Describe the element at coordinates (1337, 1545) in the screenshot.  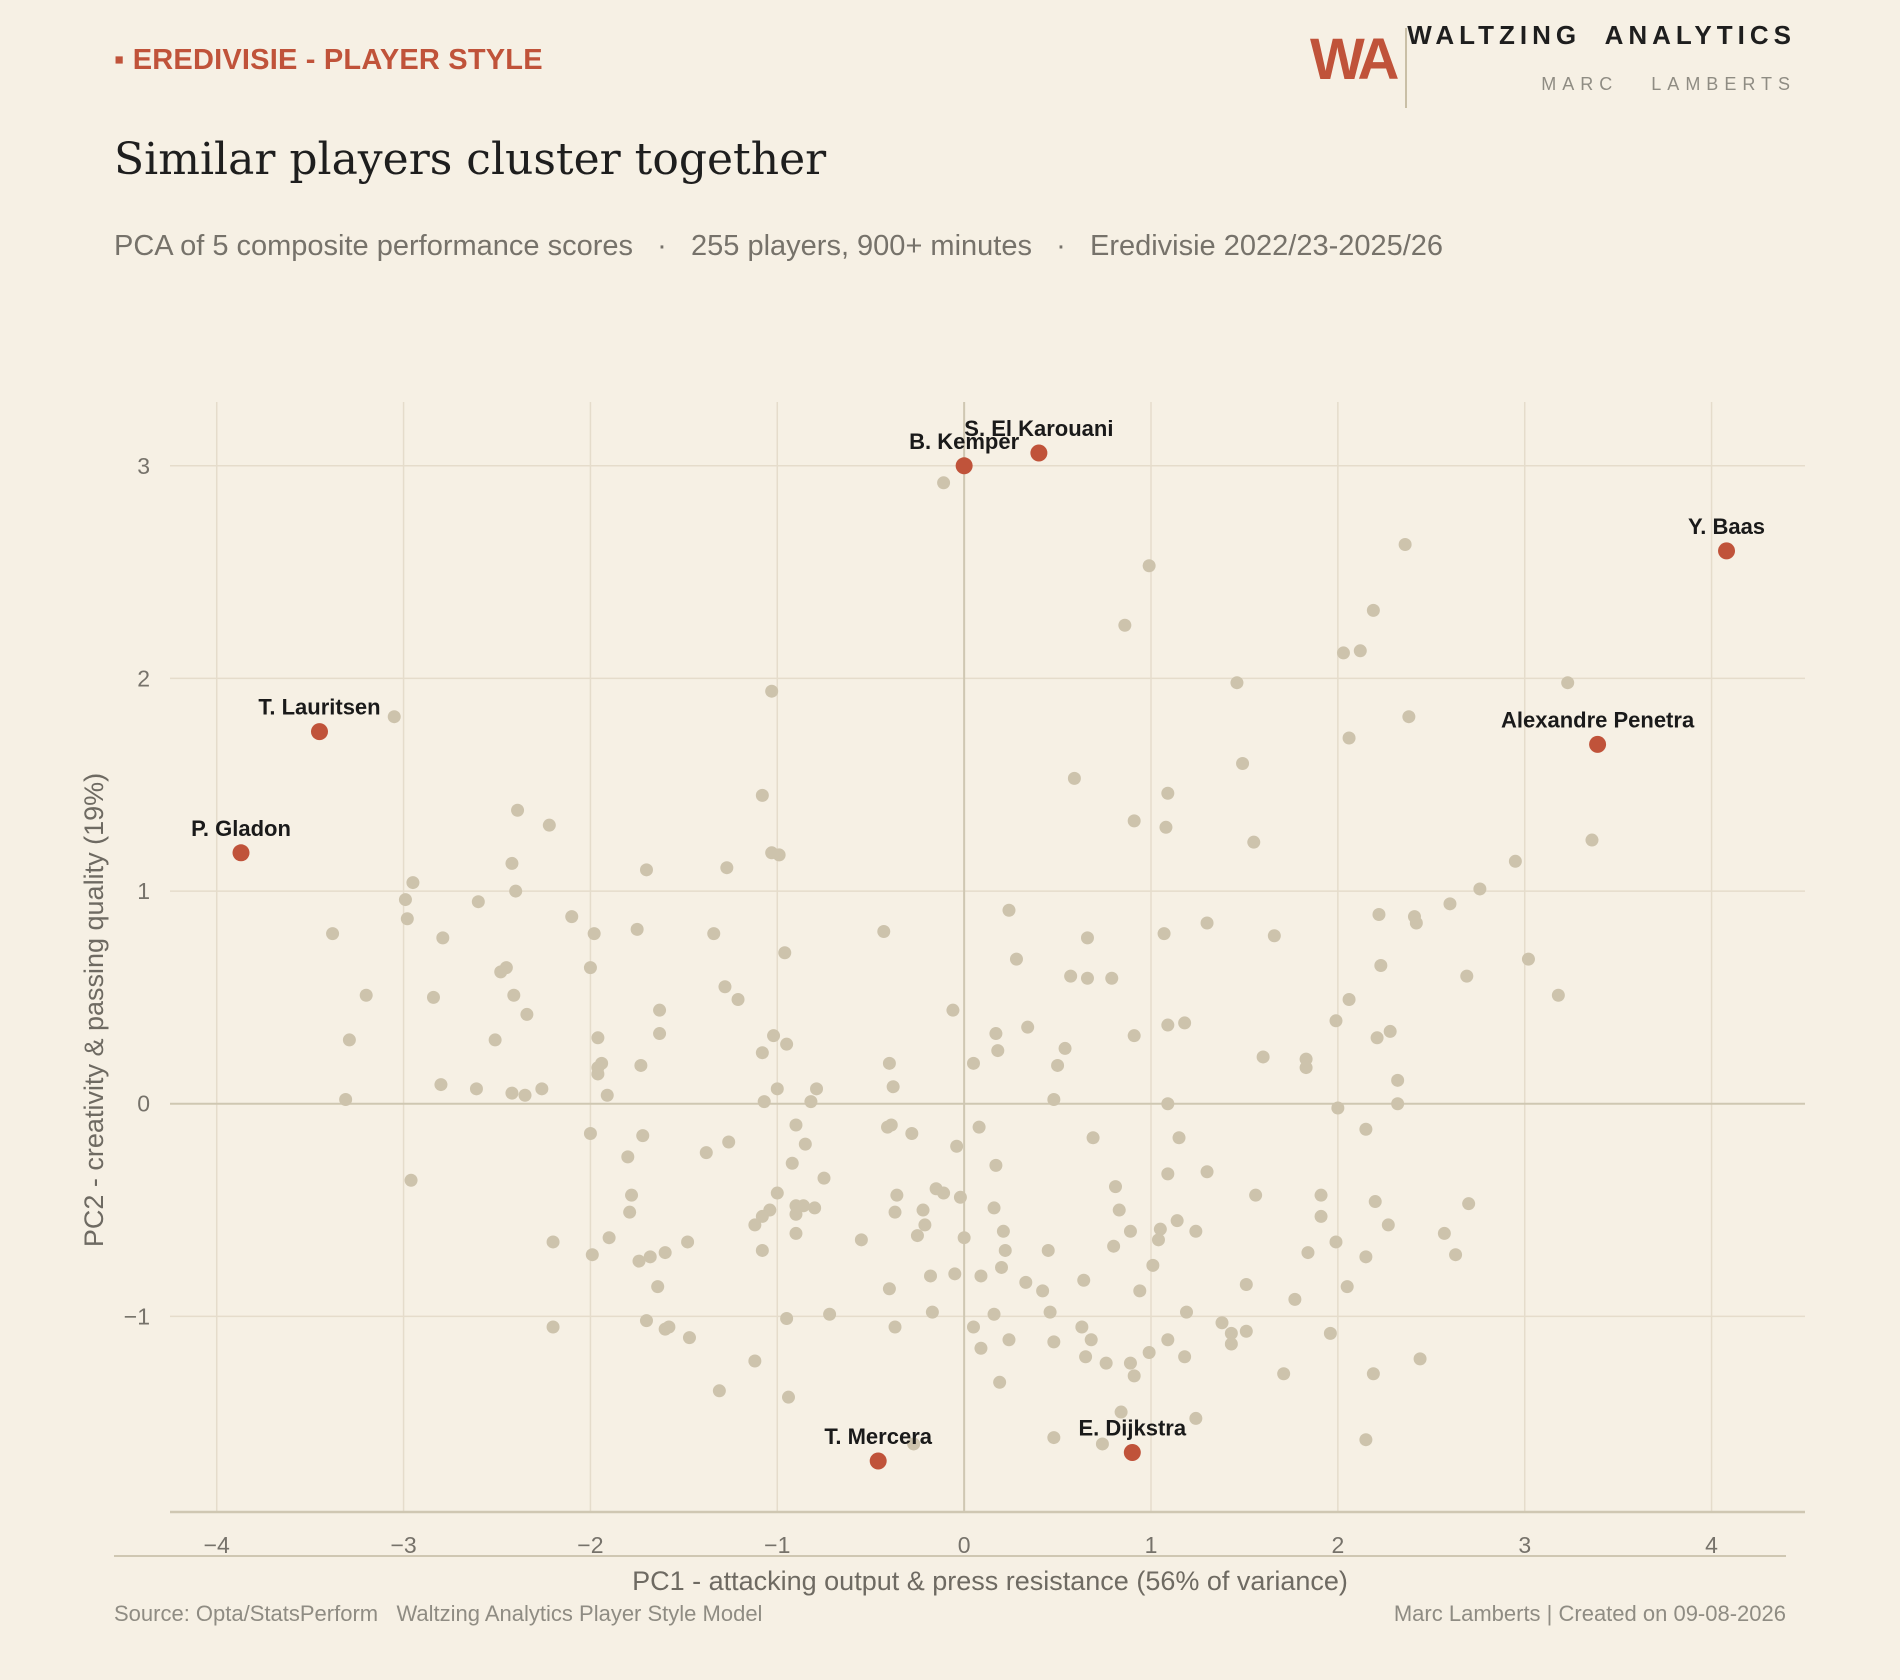
I see `x-tick-label: 2` at that location.